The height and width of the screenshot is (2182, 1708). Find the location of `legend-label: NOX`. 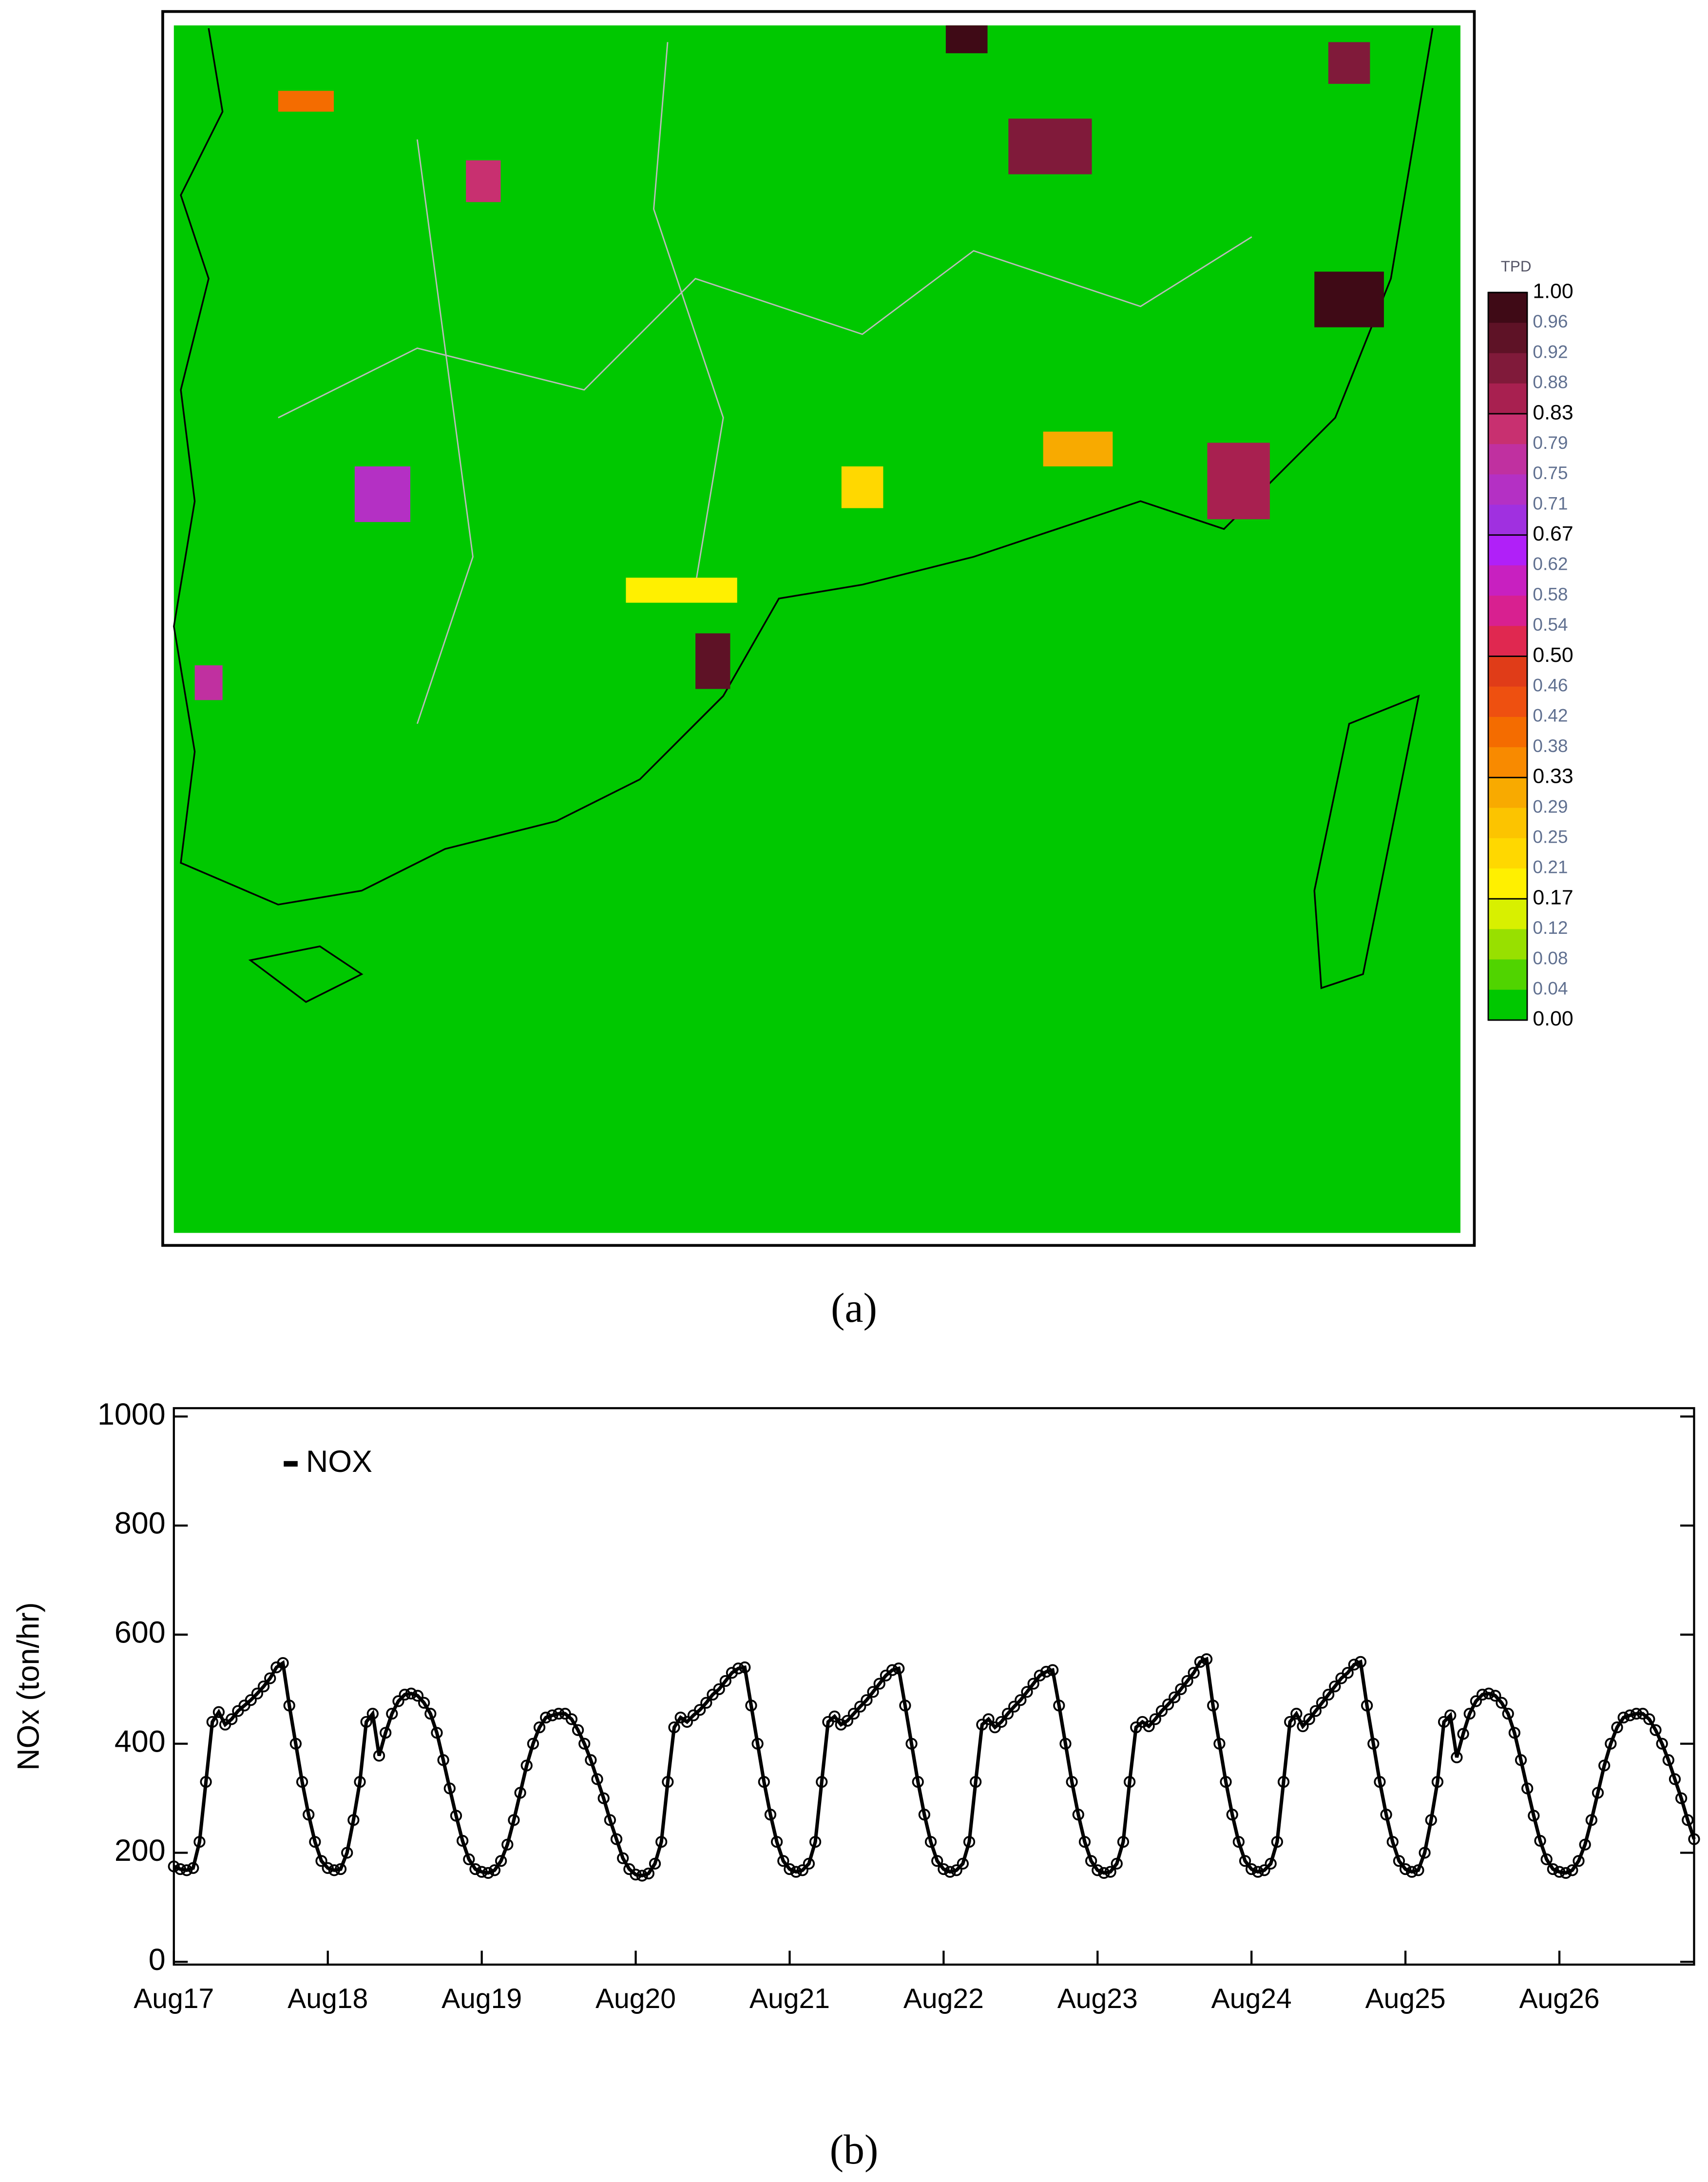

legend-label: NOX is located at coordinates (339, 1462).